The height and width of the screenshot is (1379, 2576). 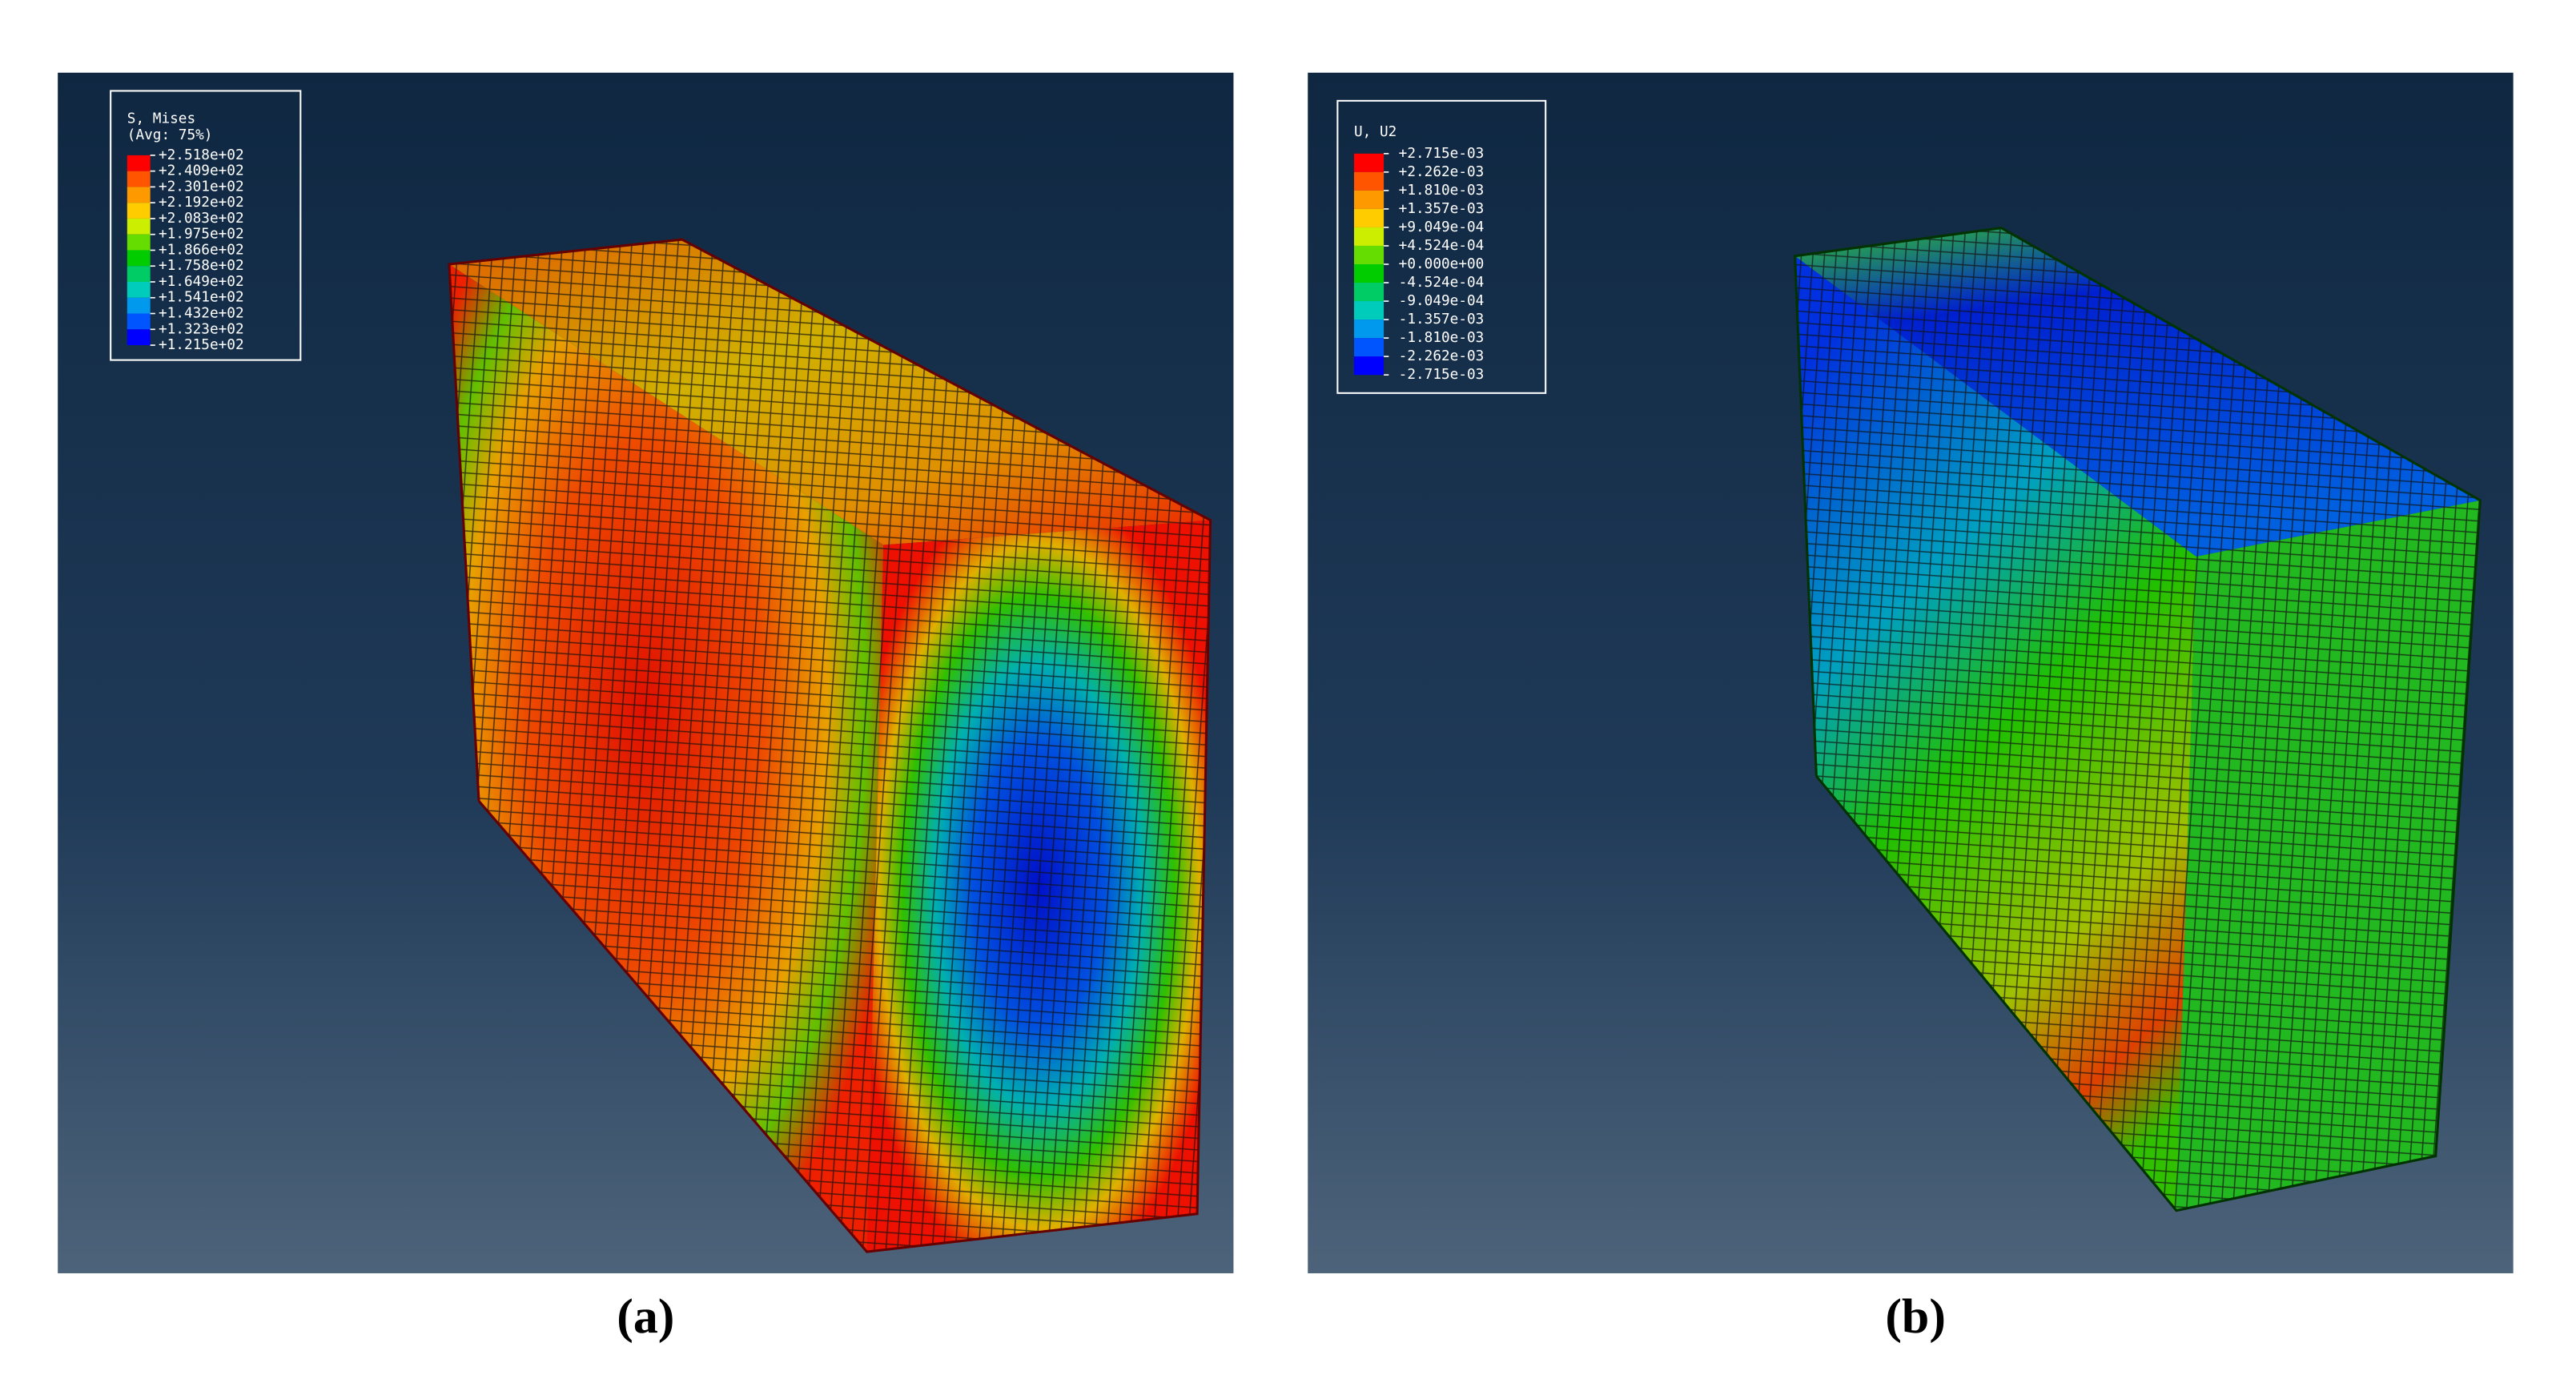 What do you see at coordinates (201, 314) in the screenshot?
I see `legend-label: +1.432e+02` at bounding box center [201, 314].